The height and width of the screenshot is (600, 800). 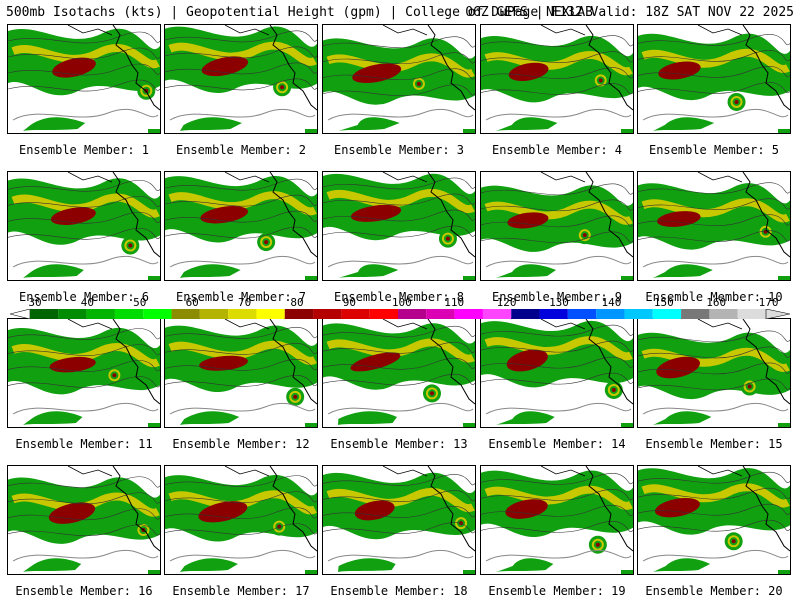 I want to click on jet-stream-band, so click(x=399, y=207).